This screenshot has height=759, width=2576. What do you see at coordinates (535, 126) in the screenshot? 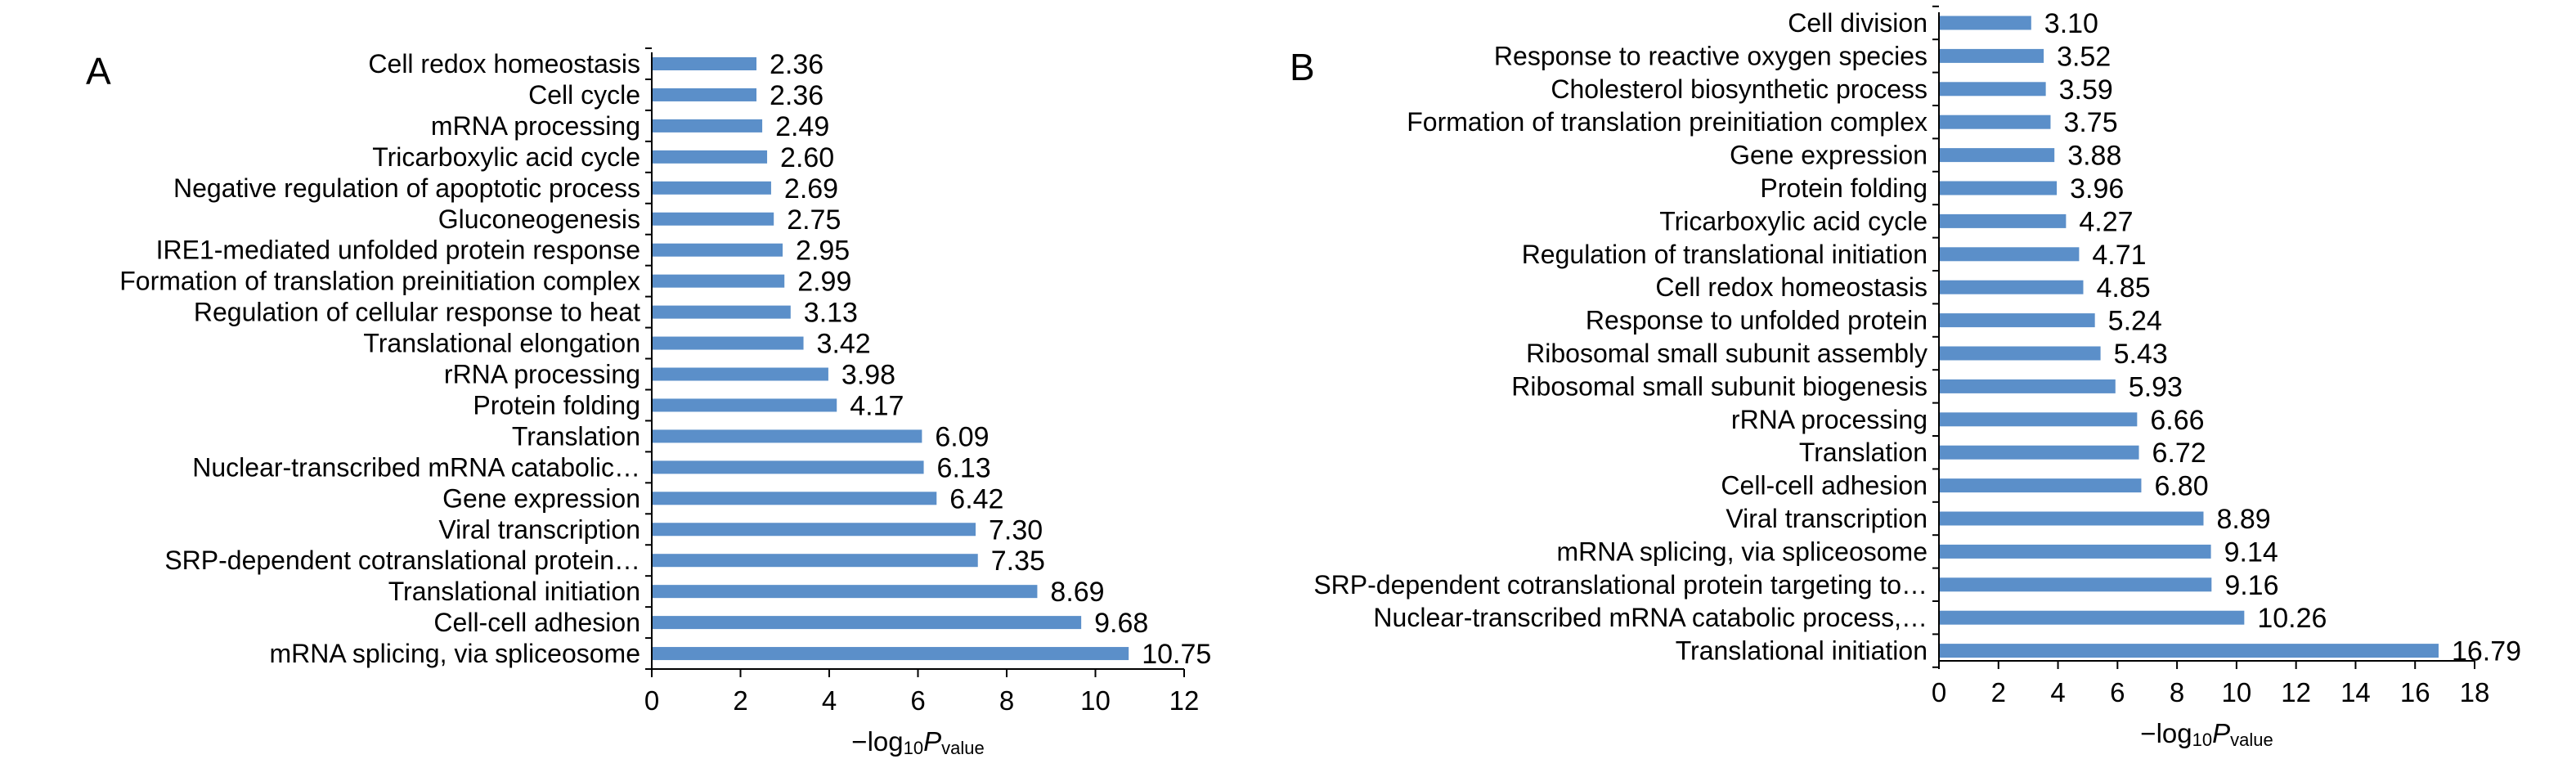
I see `category-label: mRNA processing` at bounding box center [535, 126].